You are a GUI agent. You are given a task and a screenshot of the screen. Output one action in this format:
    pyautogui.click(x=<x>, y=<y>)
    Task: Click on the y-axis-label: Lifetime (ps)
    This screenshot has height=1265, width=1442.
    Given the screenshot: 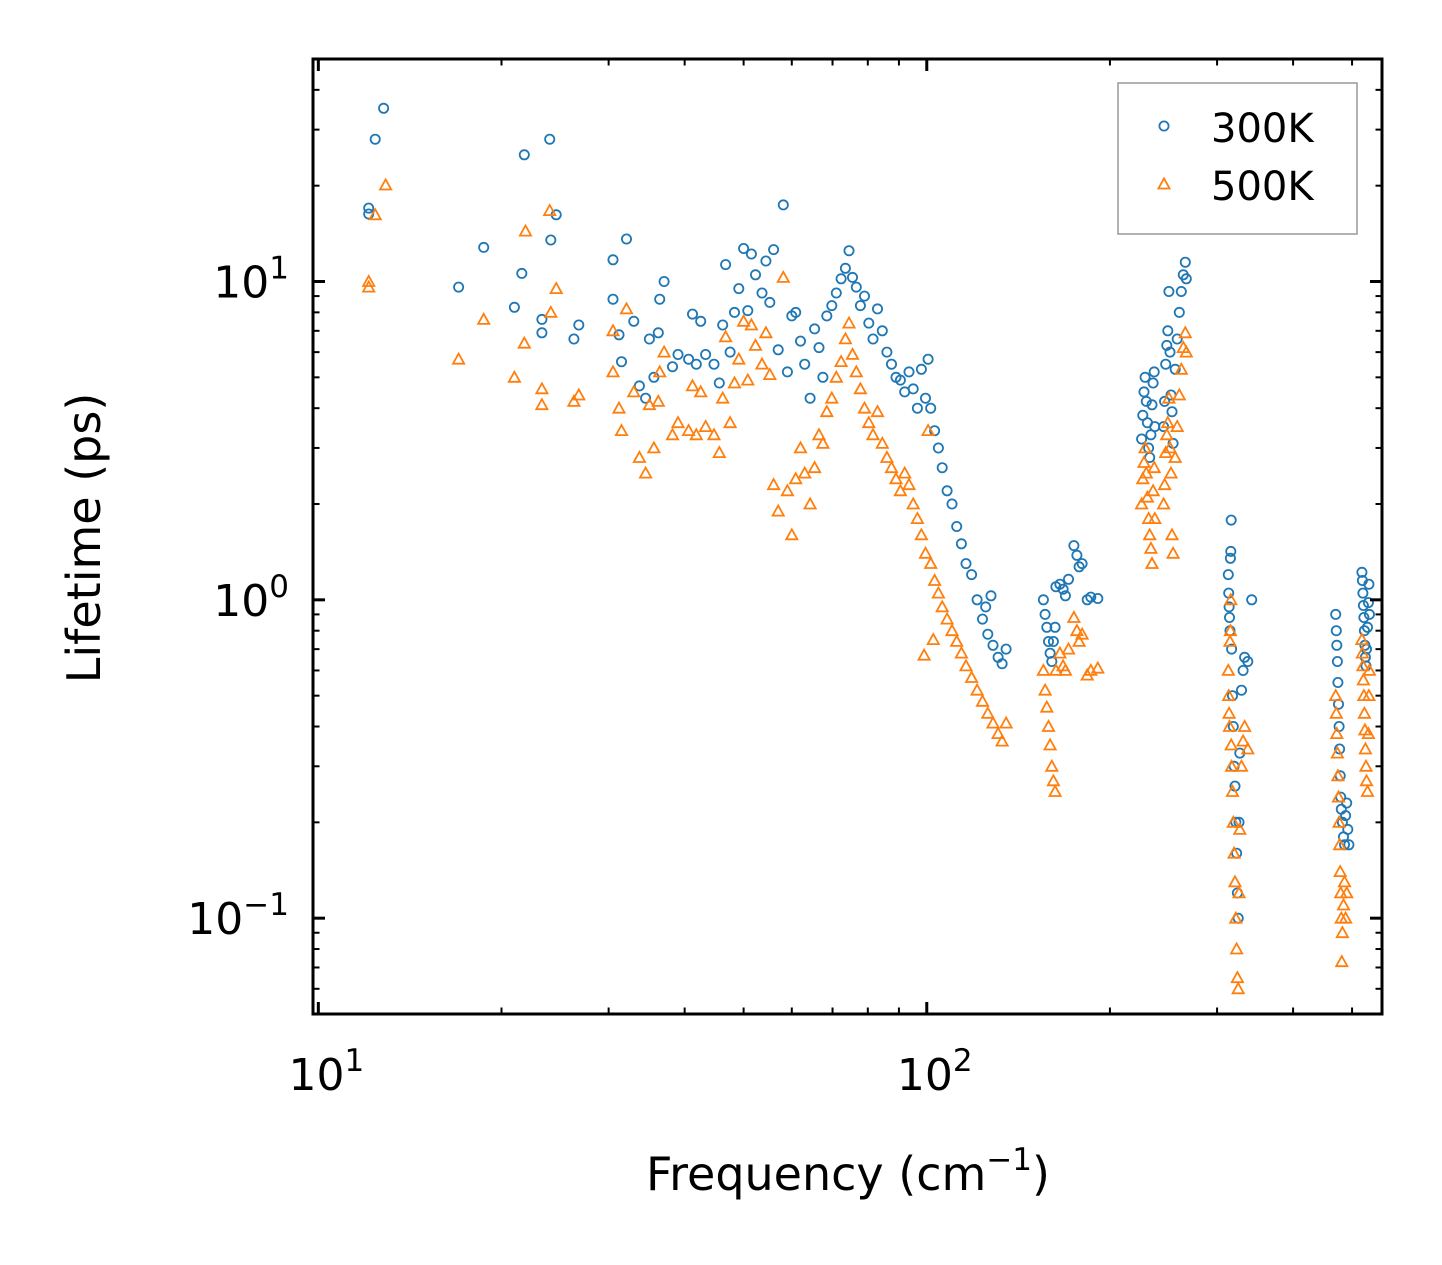 What is the action you would take?
    pyautogui.click(x=84, y=538)
    